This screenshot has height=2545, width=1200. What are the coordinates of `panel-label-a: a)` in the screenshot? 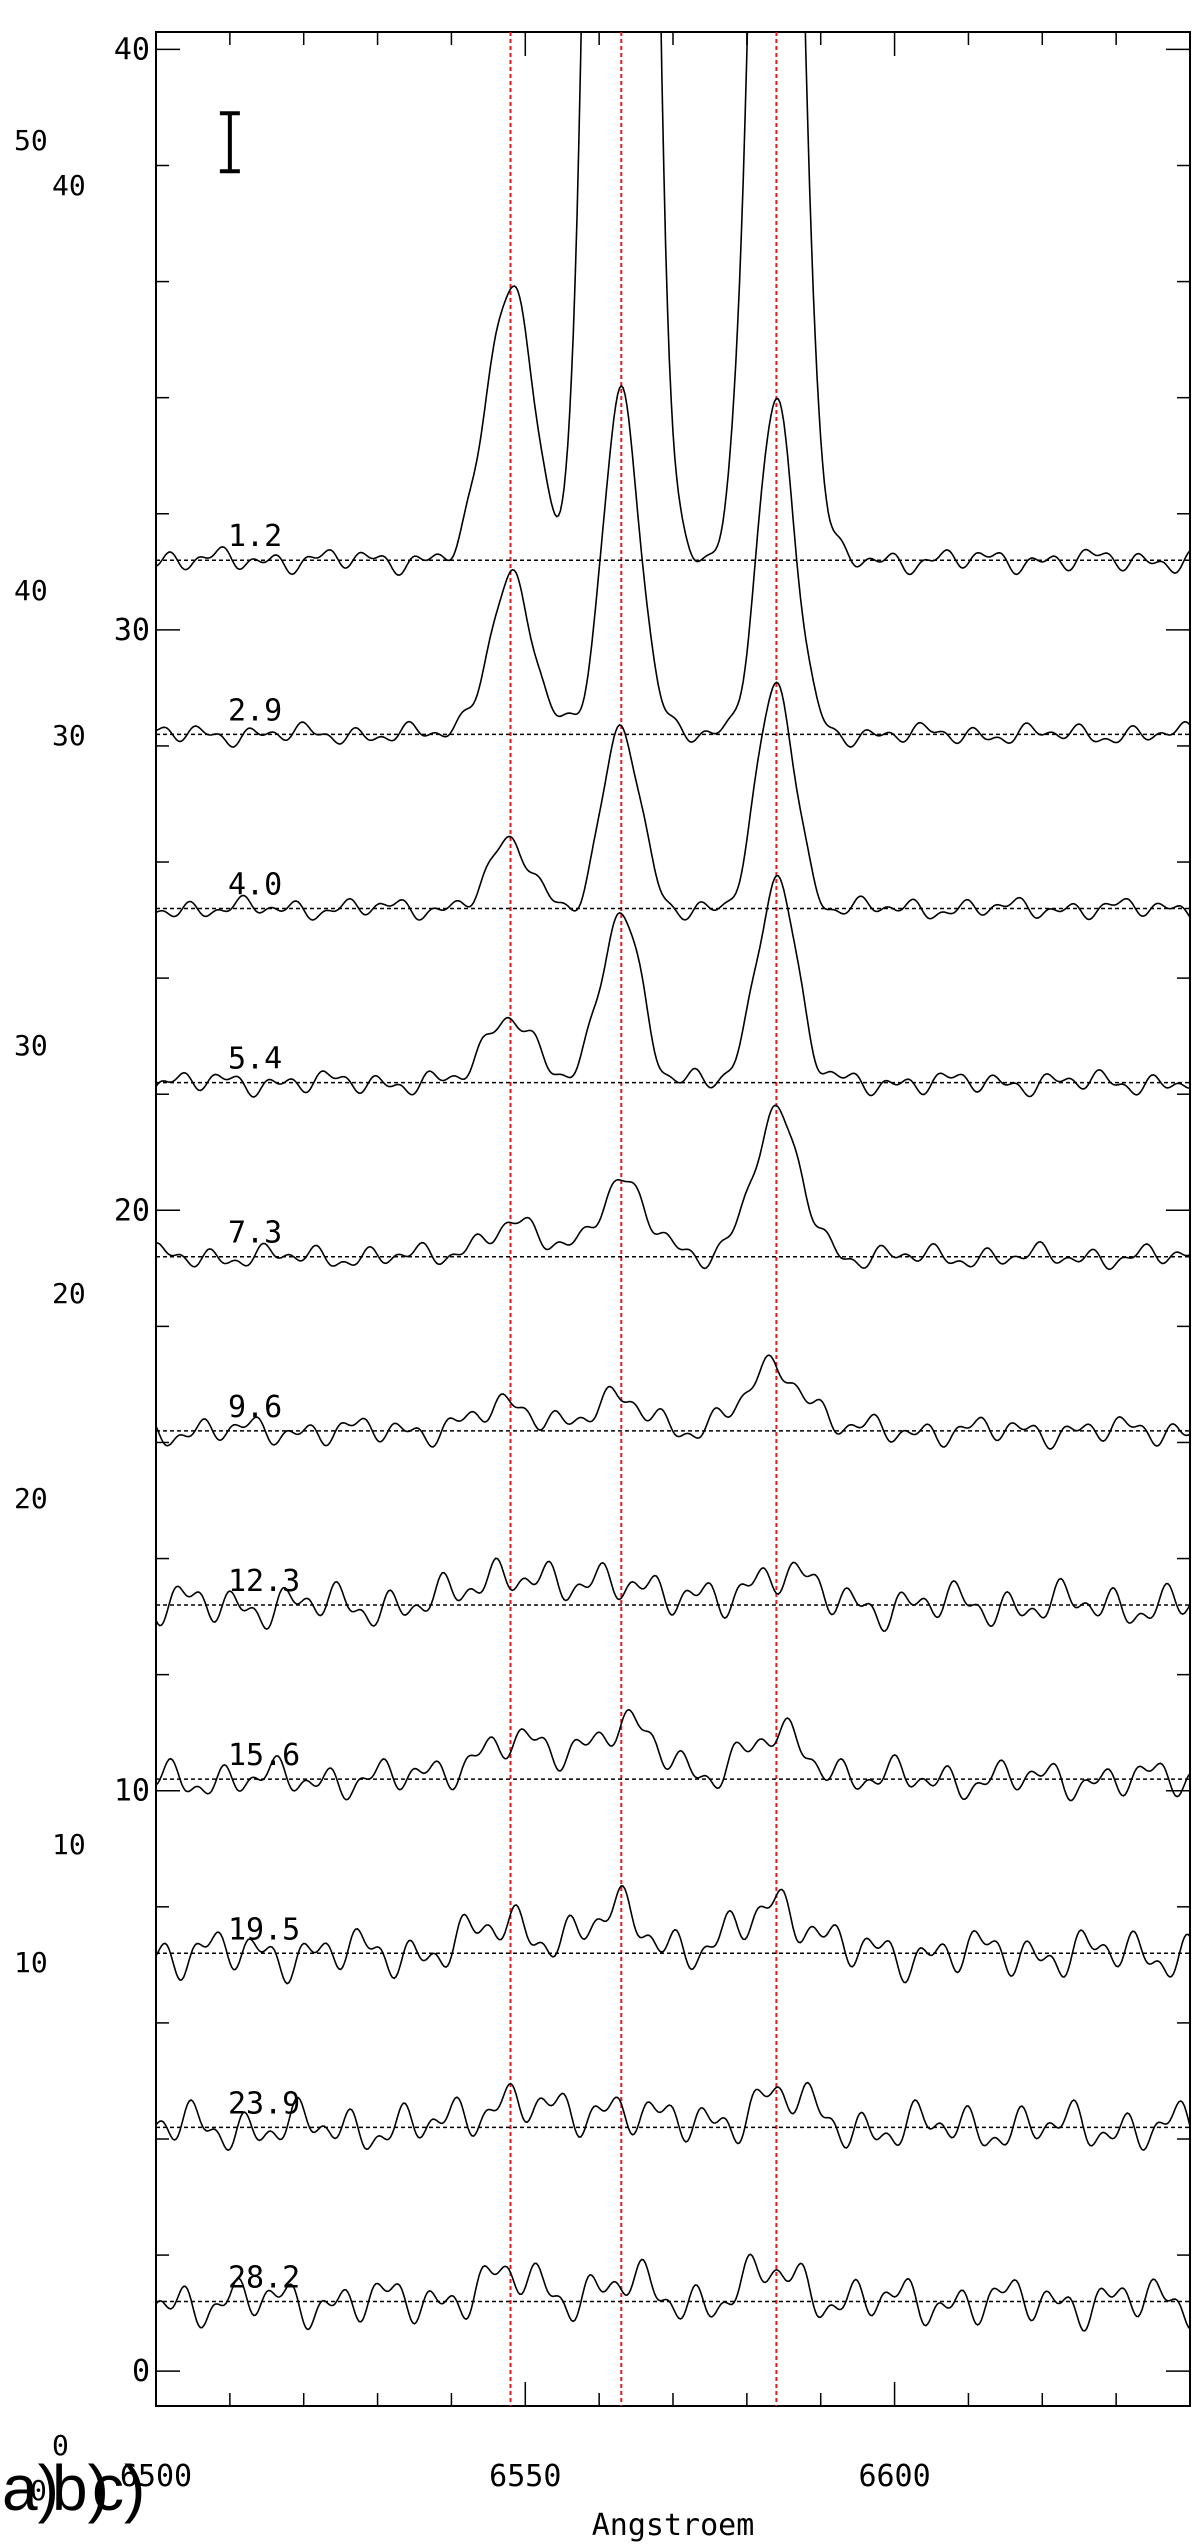 It's located at (30, 2488).